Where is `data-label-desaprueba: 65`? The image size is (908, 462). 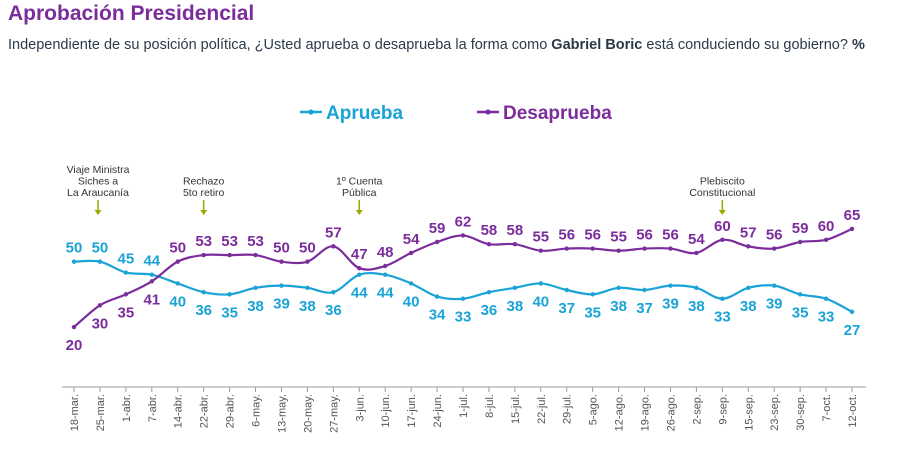
data-label-desaprueba: 65 is located at coordinates (852, 215).